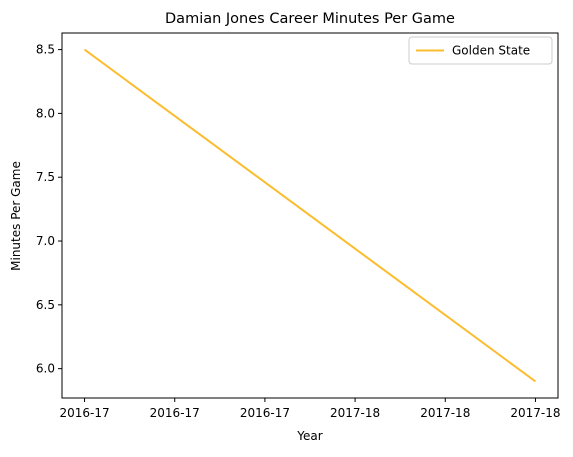 The width and height of the screenshot is (573, 457). What do you see at coordinates (16, 216) in the screenshot?
I see `y-axis-label: Minutes Per Game` at bounding box center [16, 216].